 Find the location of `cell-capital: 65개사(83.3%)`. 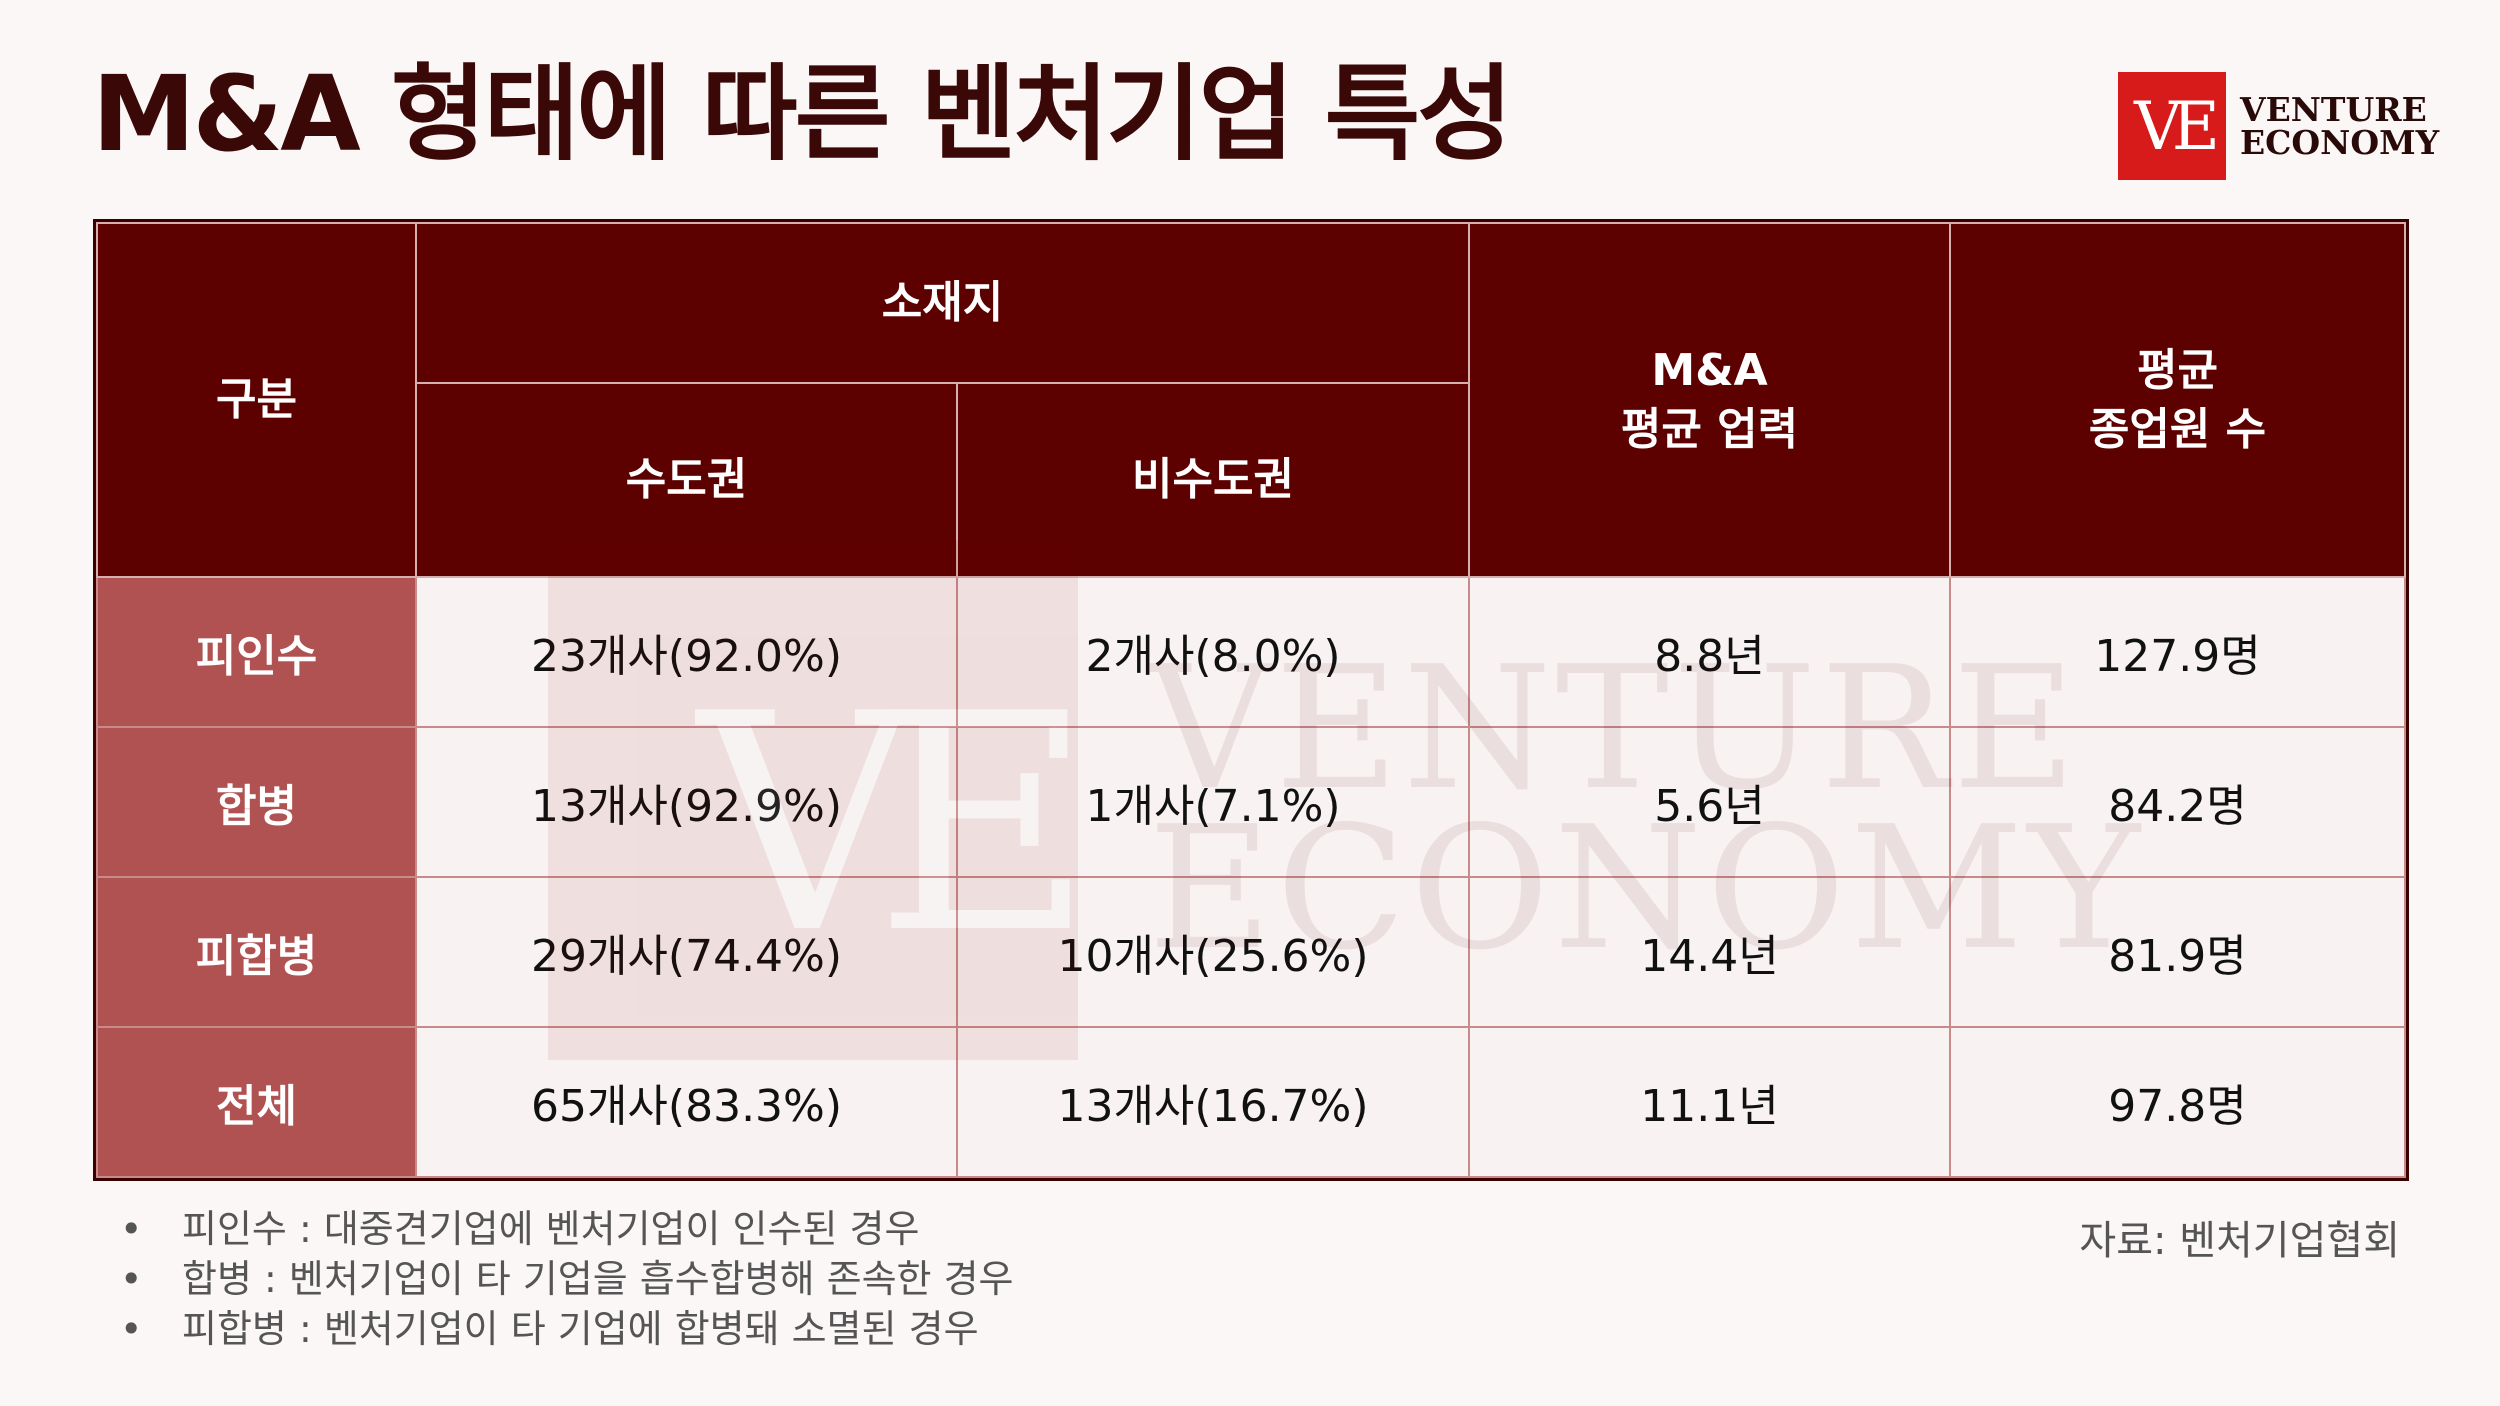

cell-capital: 65개사(83.3%) is located at coordinates (686, 1102).